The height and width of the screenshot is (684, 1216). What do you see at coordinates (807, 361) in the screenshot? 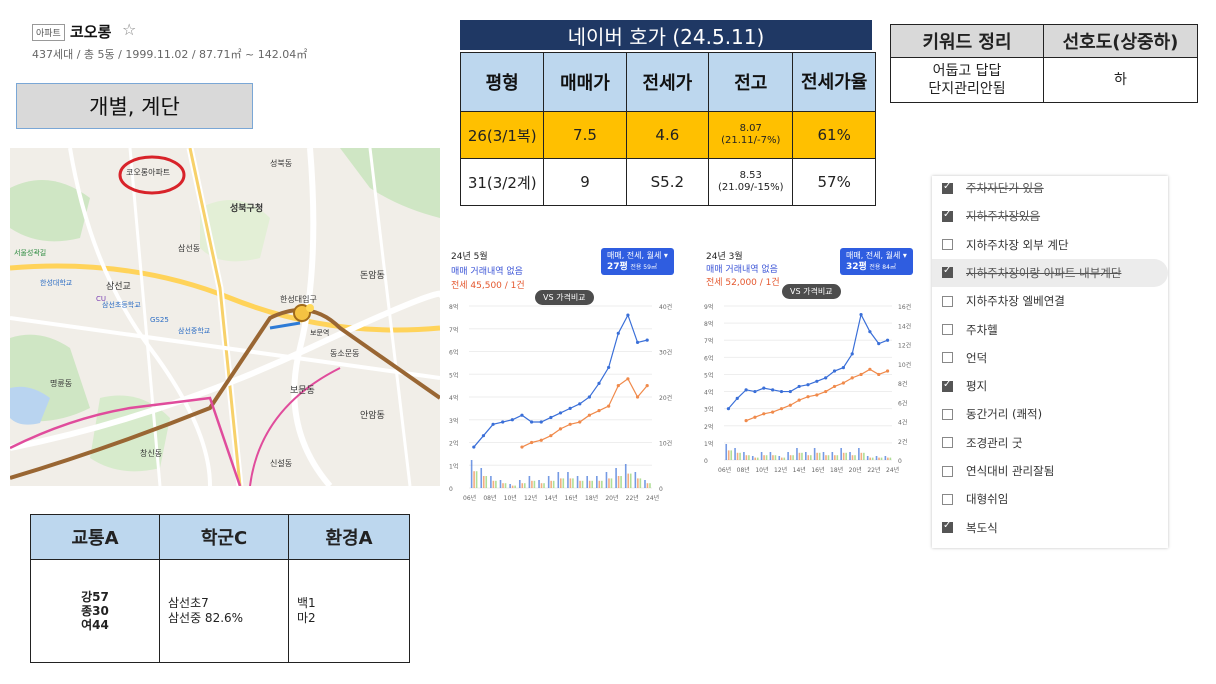
I see `series-line` at bounding box center [807, 361].